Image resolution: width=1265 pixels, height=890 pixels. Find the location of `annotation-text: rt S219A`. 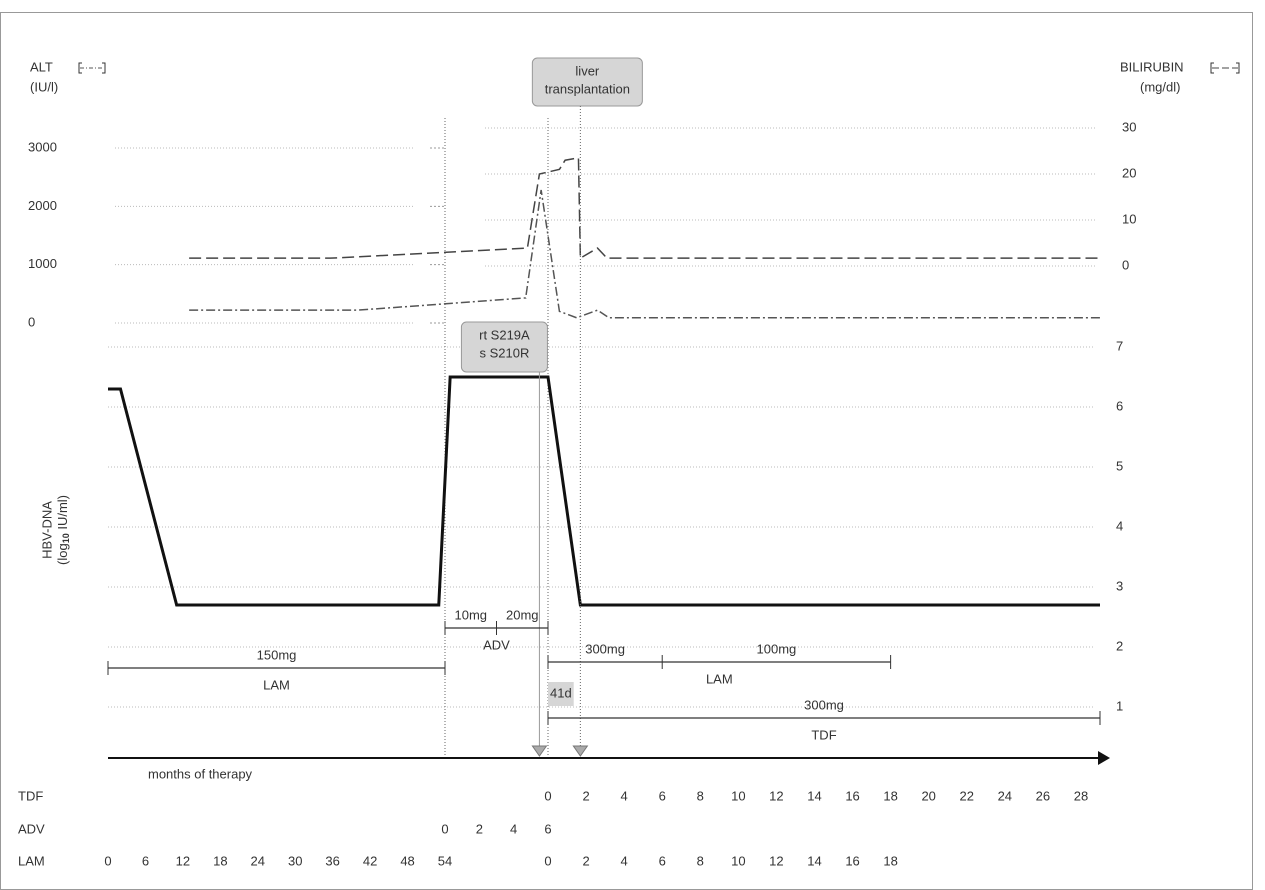

annotation-text: rt S219A is located at coordinates (504, 334).